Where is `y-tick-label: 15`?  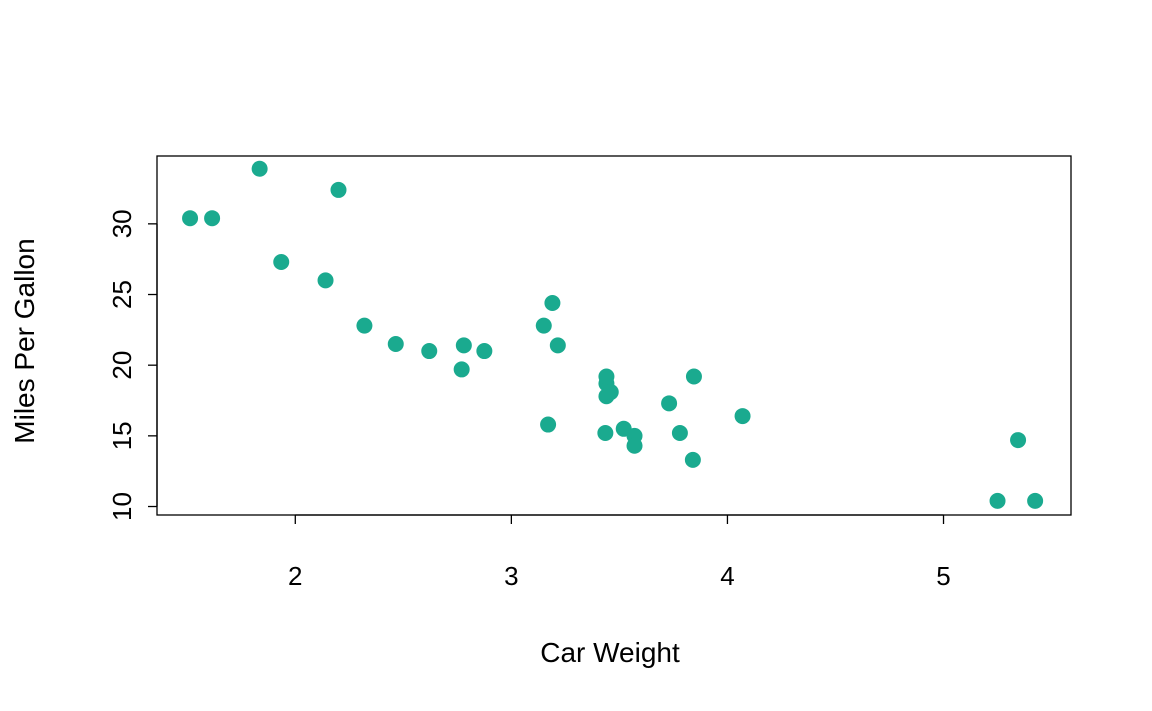
y-tick-label: 15 is located at coordinates (122, 435).